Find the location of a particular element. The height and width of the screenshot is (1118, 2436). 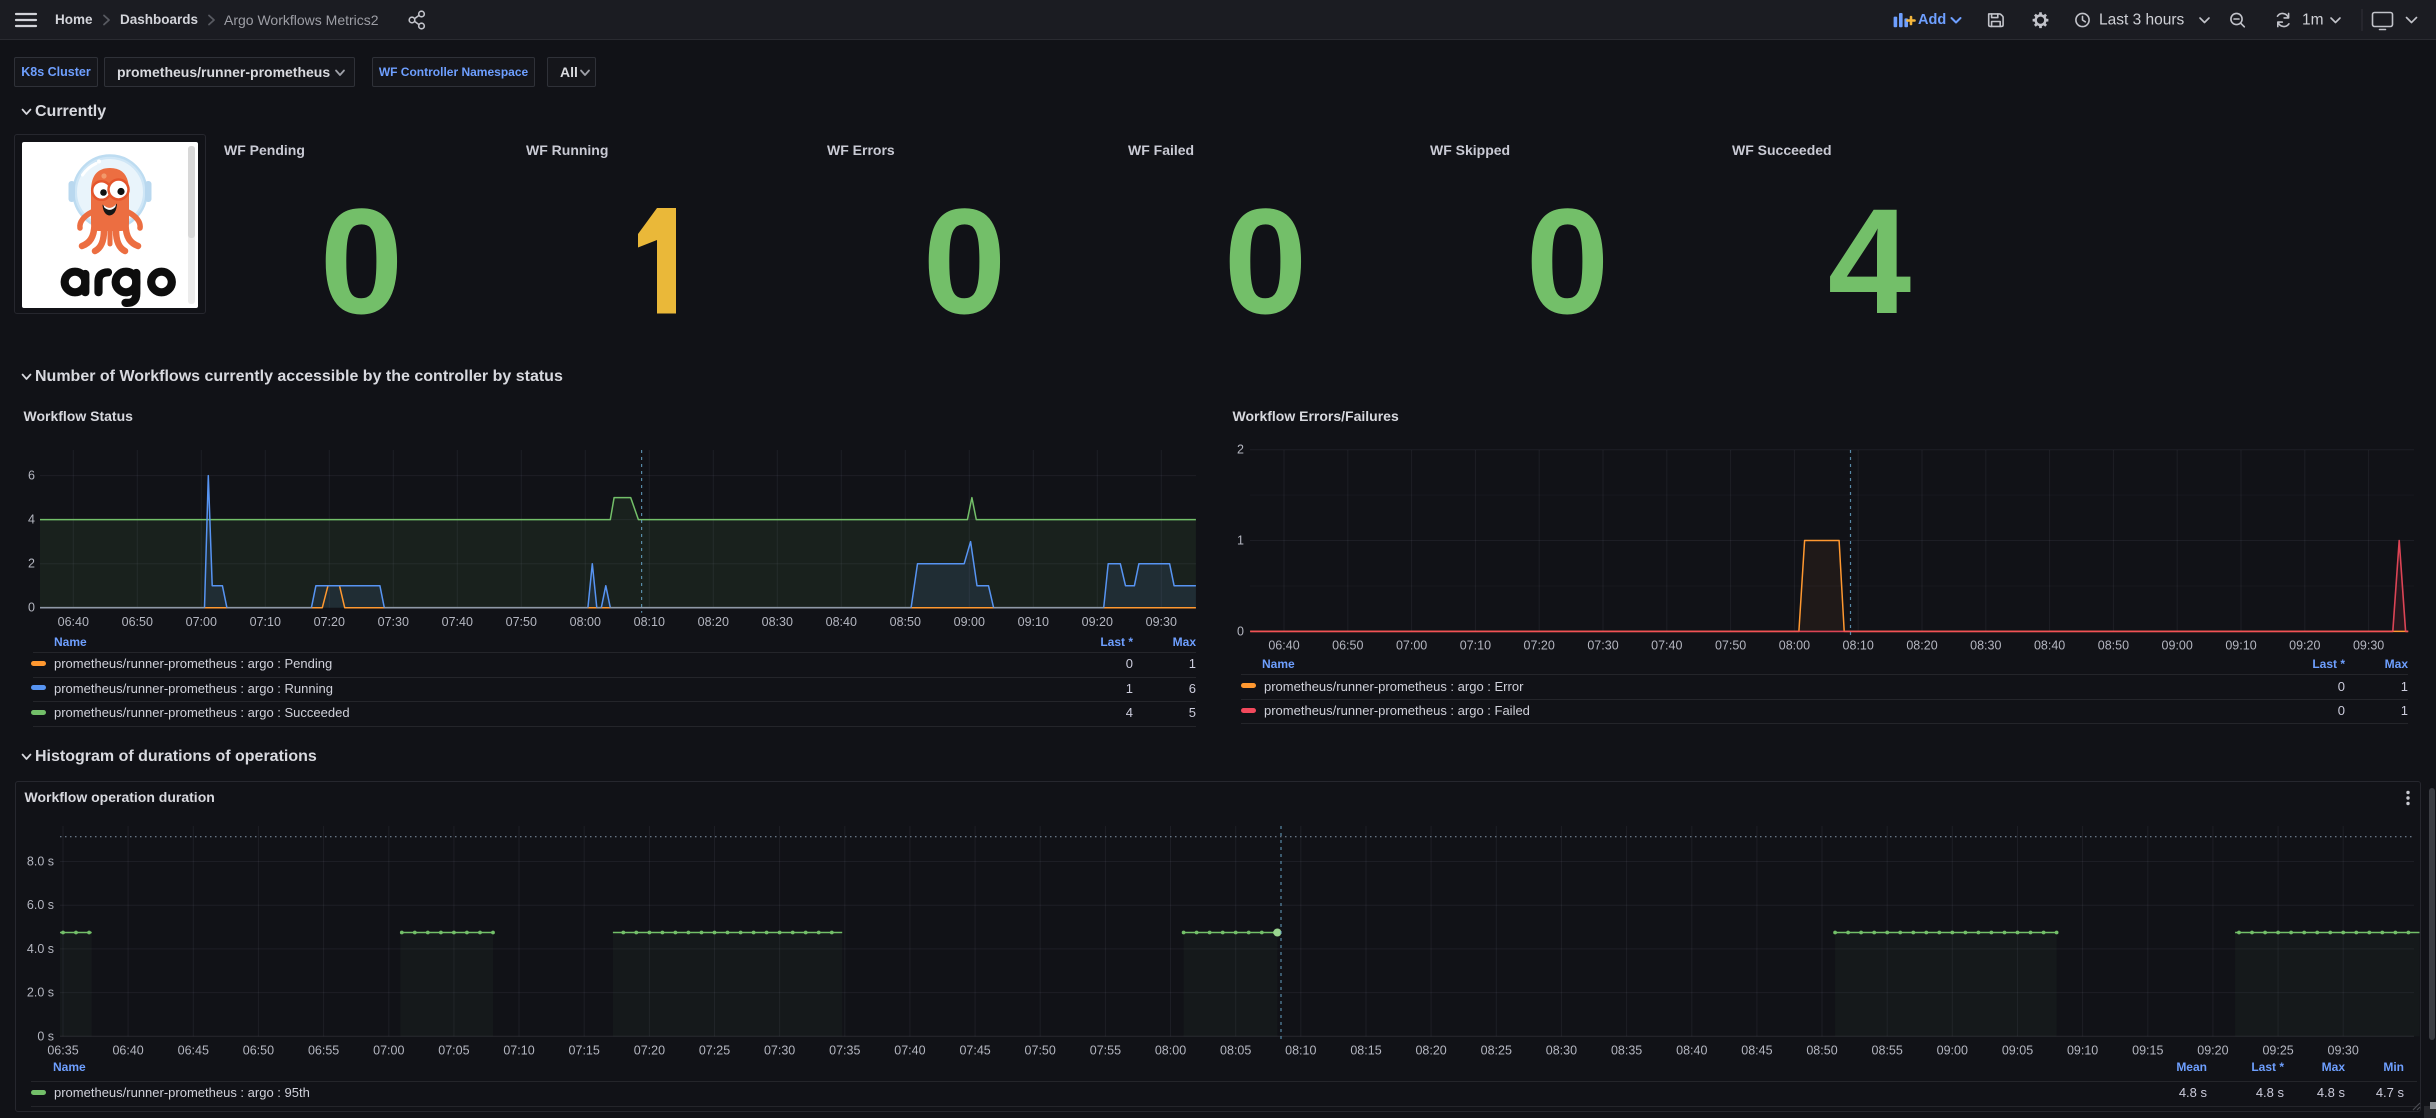

svg-text: 6 is located at coordinates (31, 476).